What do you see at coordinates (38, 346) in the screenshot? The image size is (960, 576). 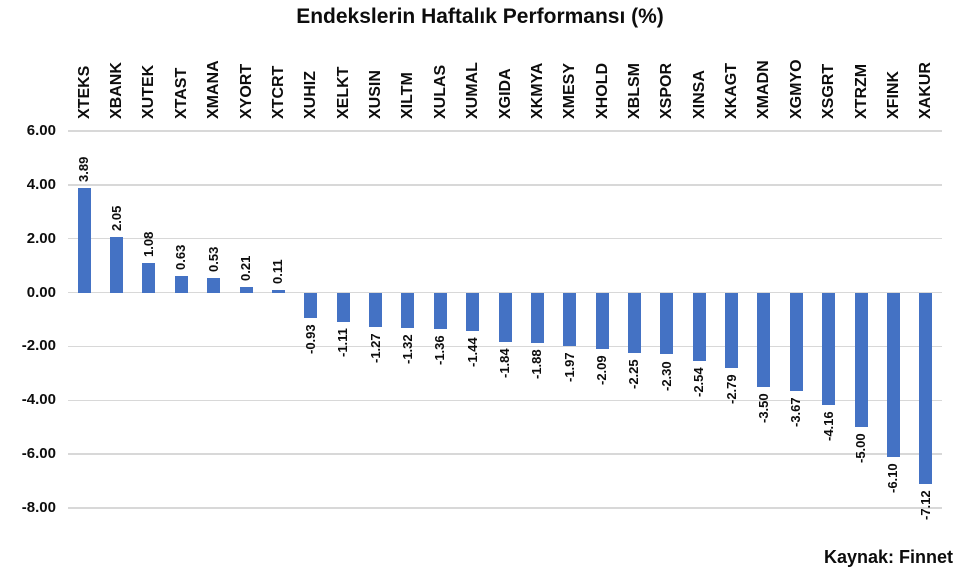 I see `y-axis-tick: -2.00` at bounding box center [38, 346].